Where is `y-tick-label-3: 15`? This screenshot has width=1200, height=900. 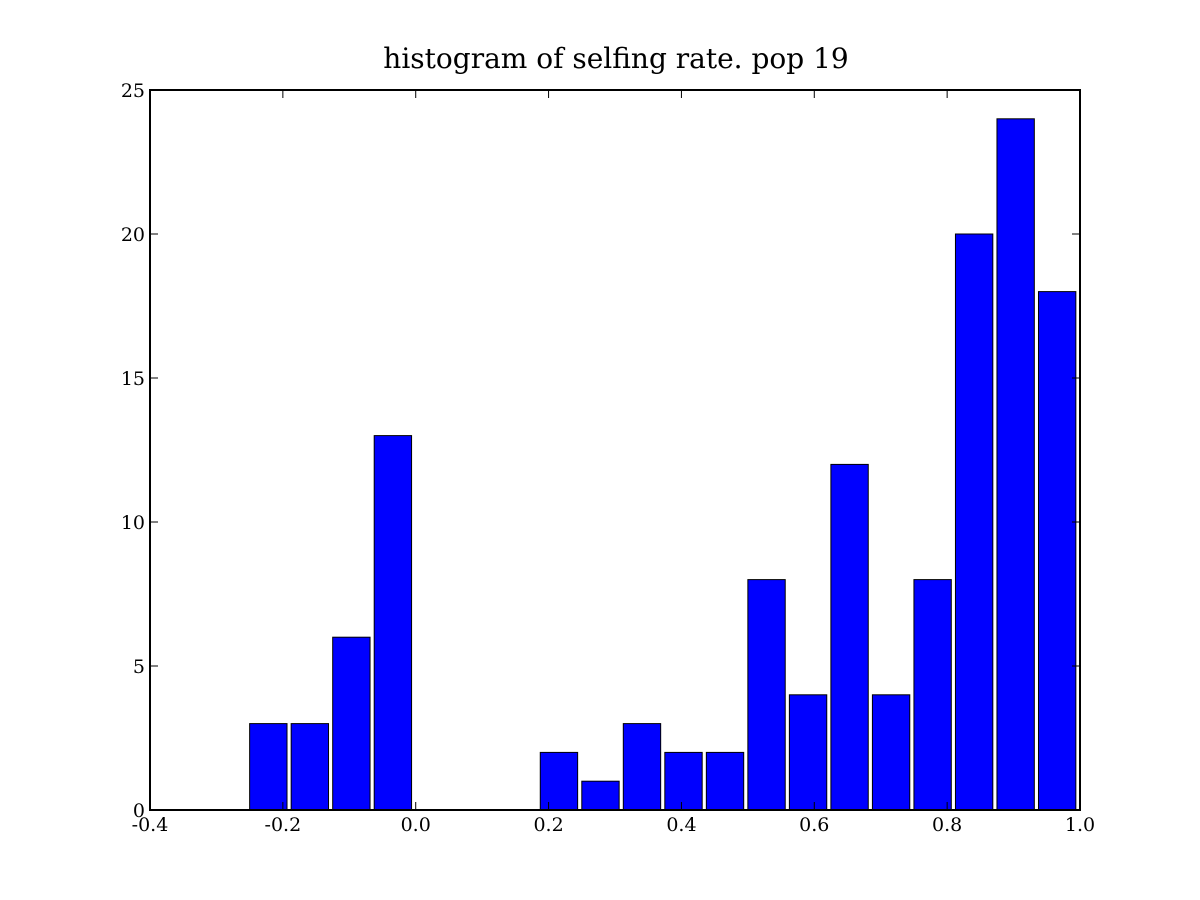 y-tick-label-3: 15 is located at coordinates (133, 379).